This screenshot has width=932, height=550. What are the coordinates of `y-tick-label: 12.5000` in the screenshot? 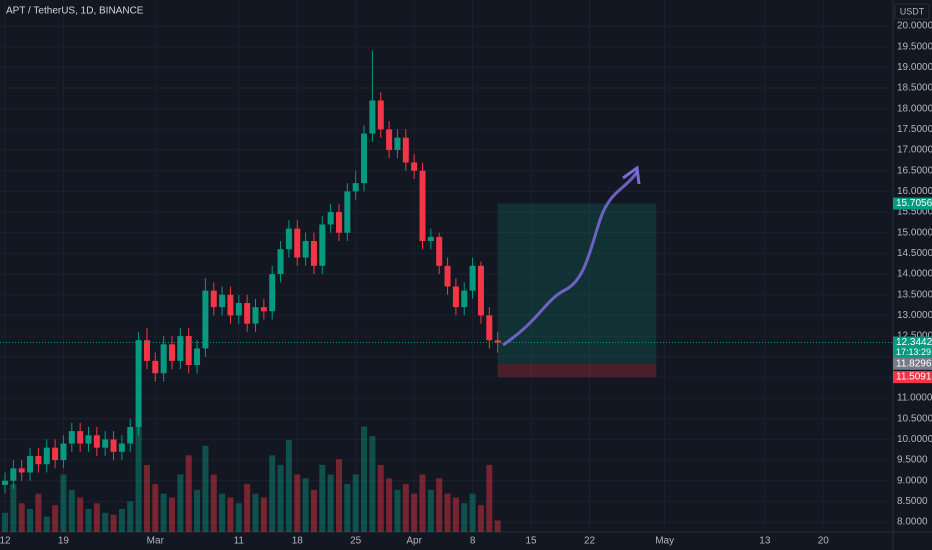 It's located at (914, 336).